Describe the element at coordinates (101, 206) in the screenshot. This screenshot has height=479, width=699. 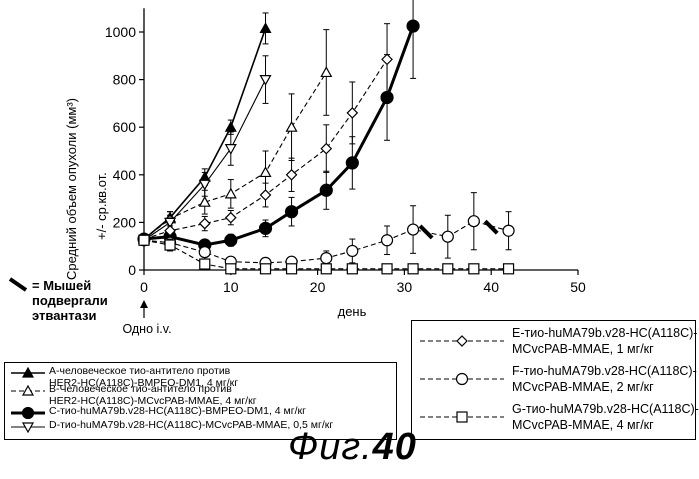
I see `y-axis-label-2: +/- ср.кв.от.` at that location.